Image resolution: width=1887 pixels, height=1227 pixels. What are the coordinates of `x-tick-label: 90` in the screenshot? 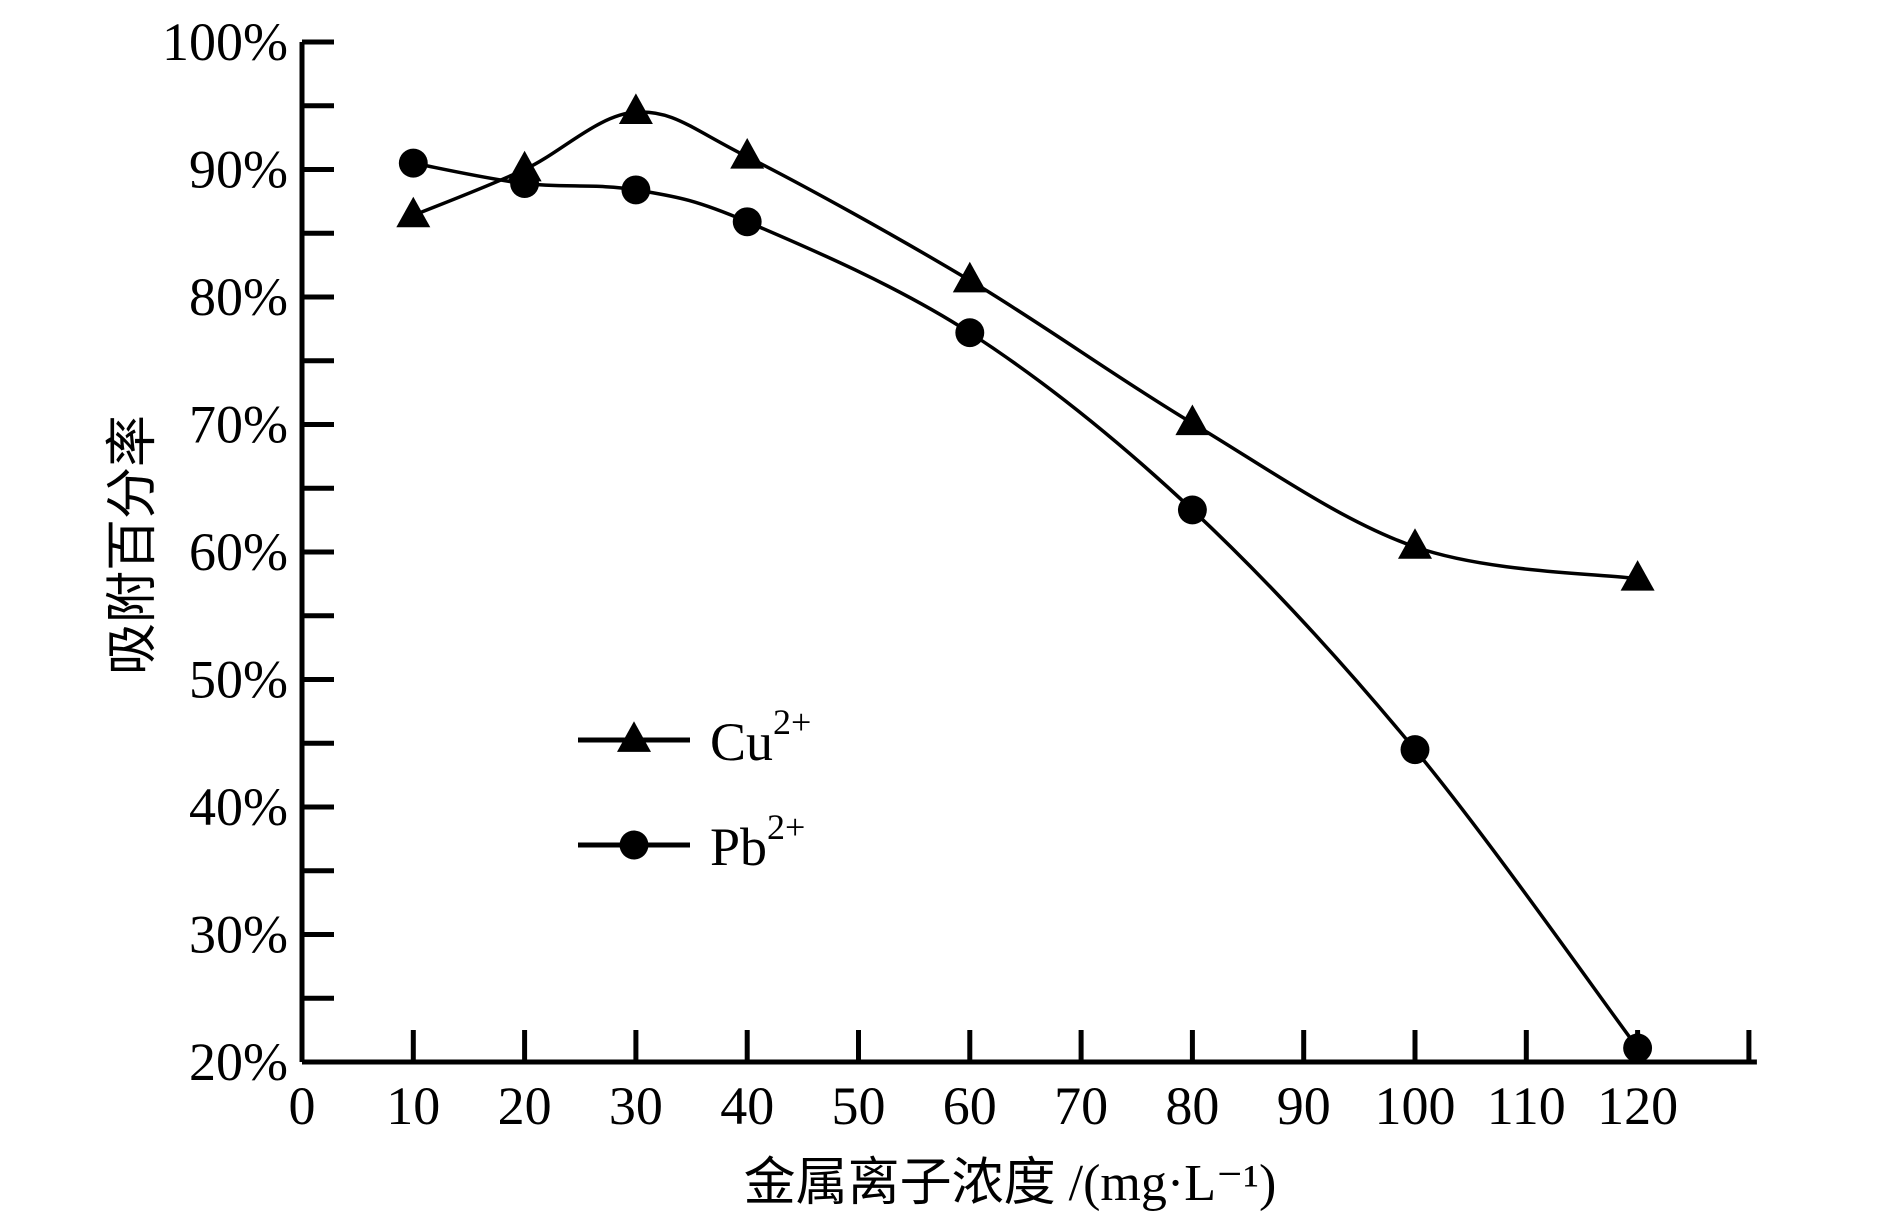 It's located at (1304, 1106).